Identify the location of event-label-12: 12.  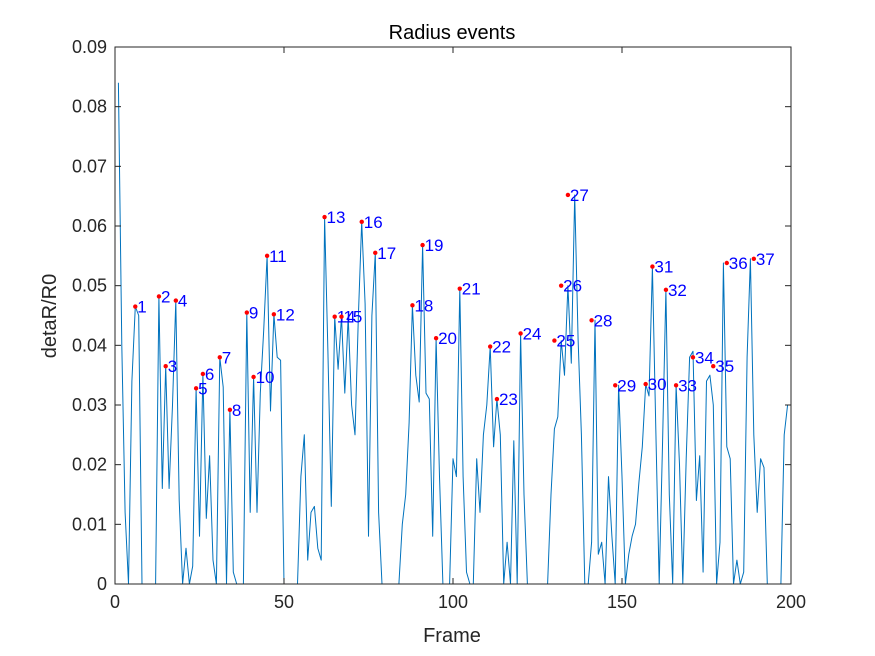
(285, 314).